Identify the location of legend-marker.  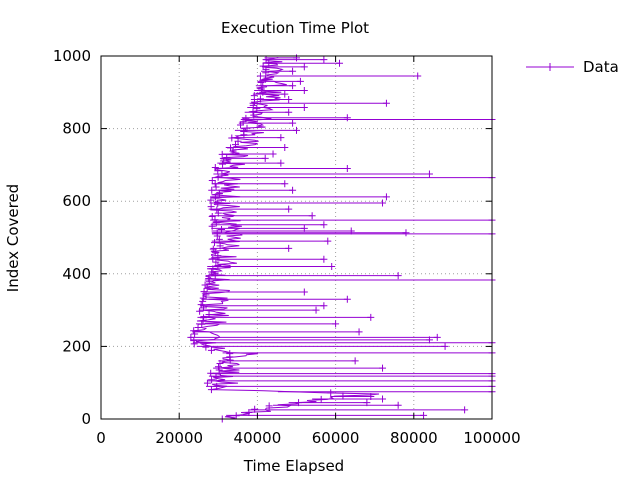
(550, 67).